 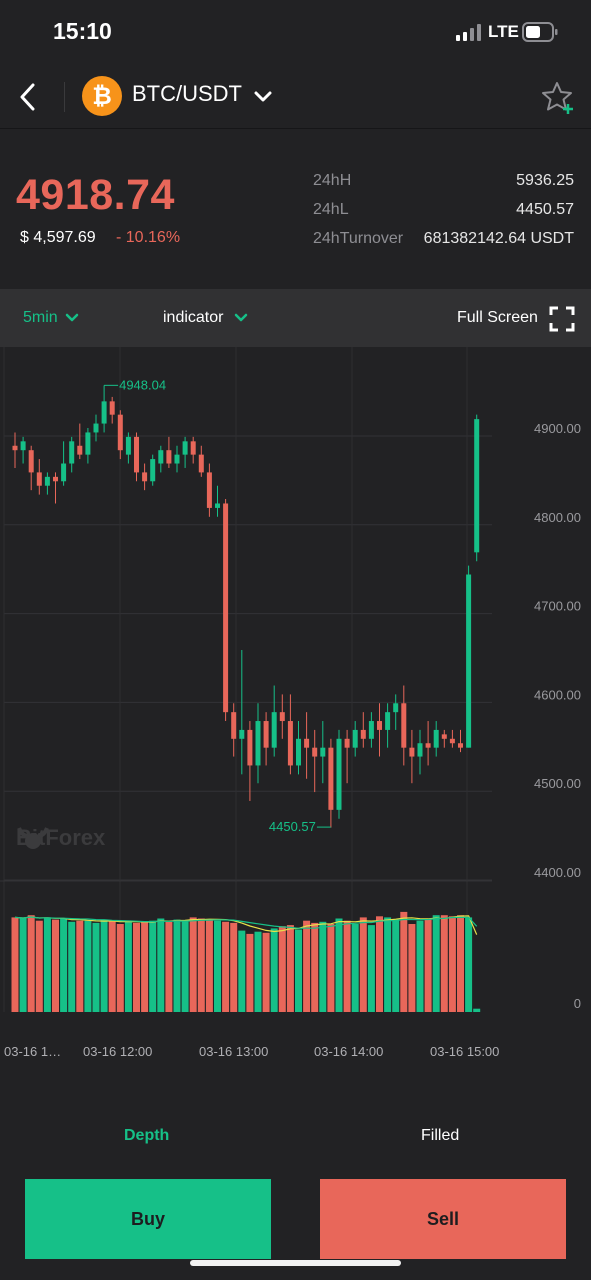 What do you see at coordinates (443, 1219) in the screenshot?
I see `sell-button: Sell` at bounding box center [443, 1219].